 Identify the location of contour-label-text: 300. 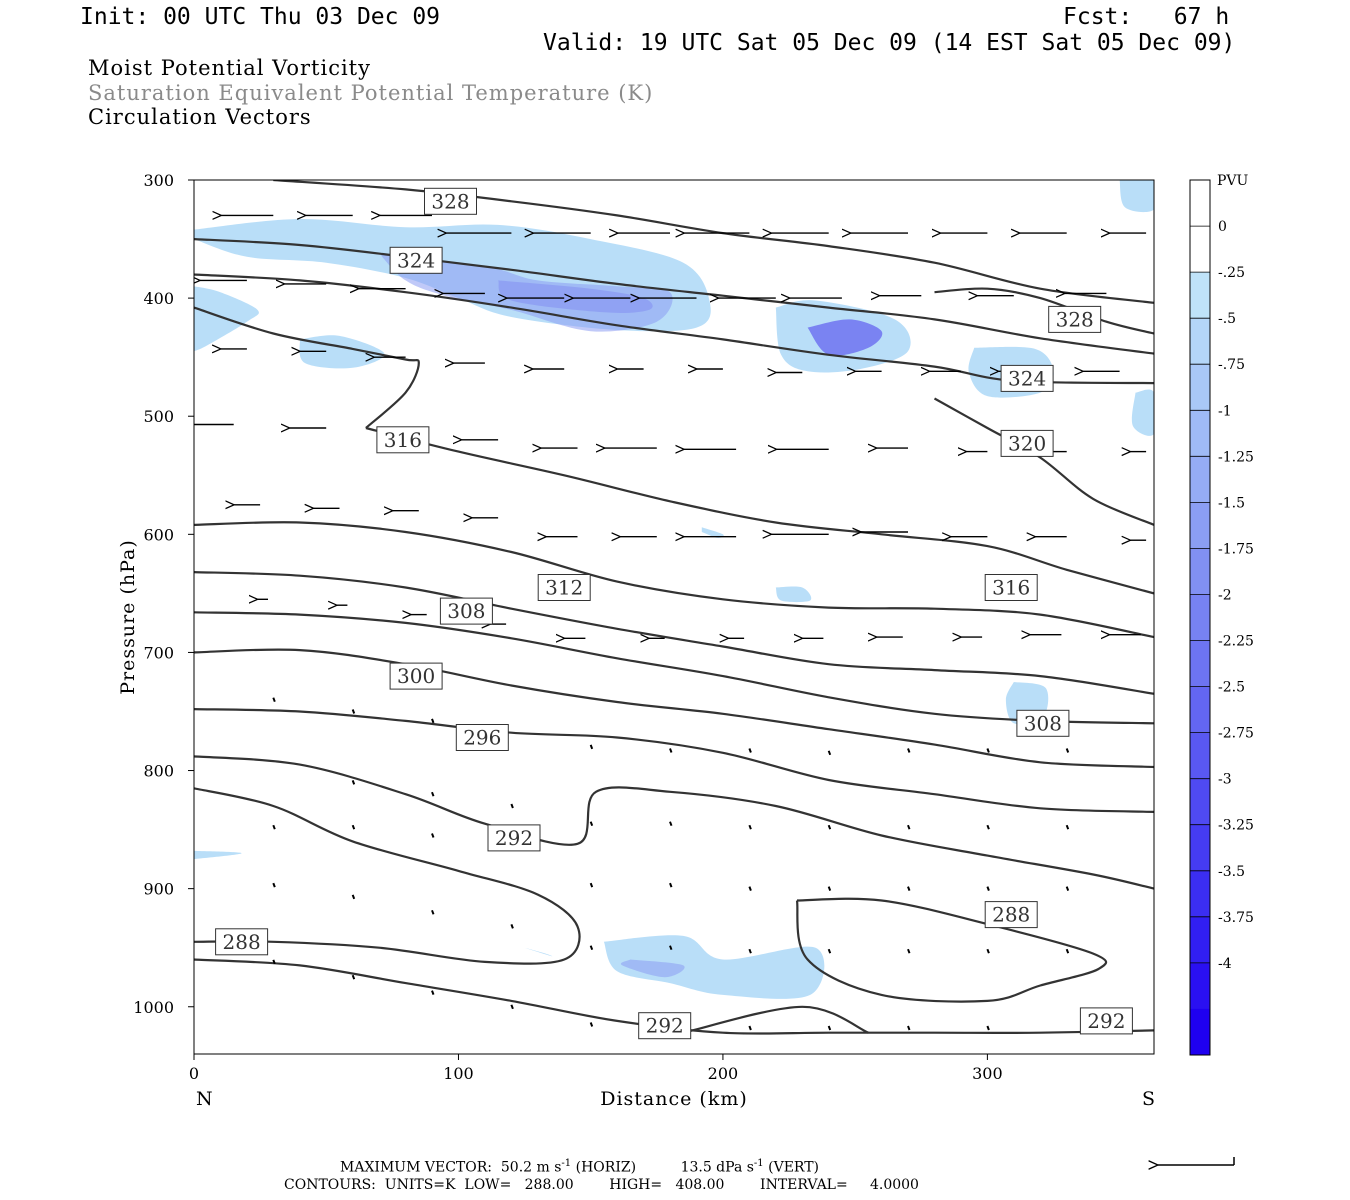
(416, 676).